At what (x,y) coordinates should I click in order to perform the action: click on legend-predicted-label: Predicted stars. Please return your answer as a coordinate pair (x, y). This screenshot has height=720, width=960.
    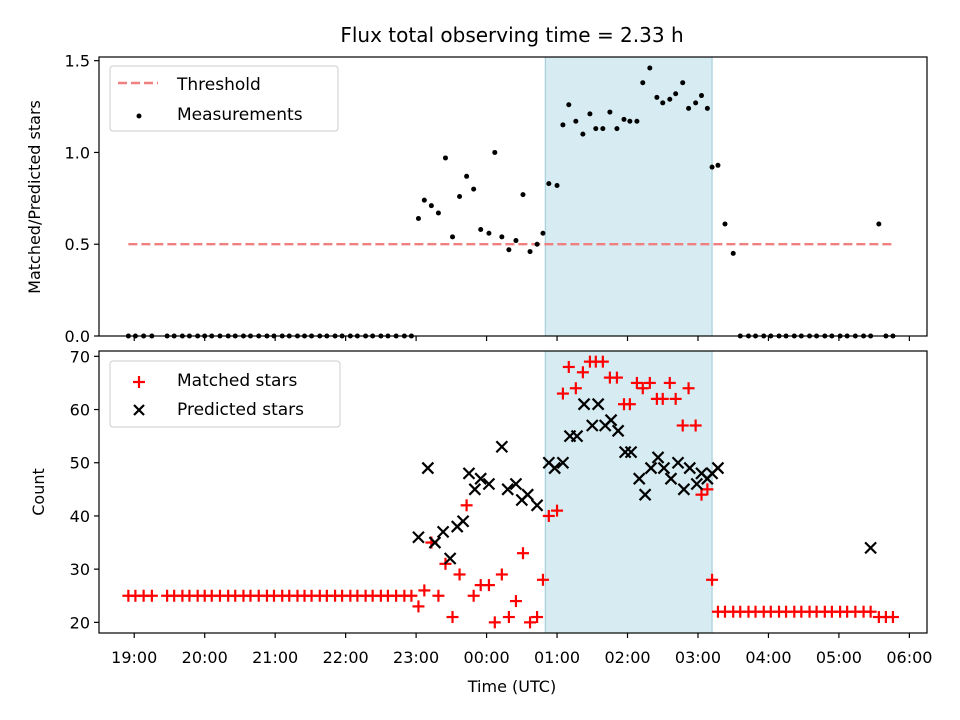
    Looking at the image, I should click on (240, 410).